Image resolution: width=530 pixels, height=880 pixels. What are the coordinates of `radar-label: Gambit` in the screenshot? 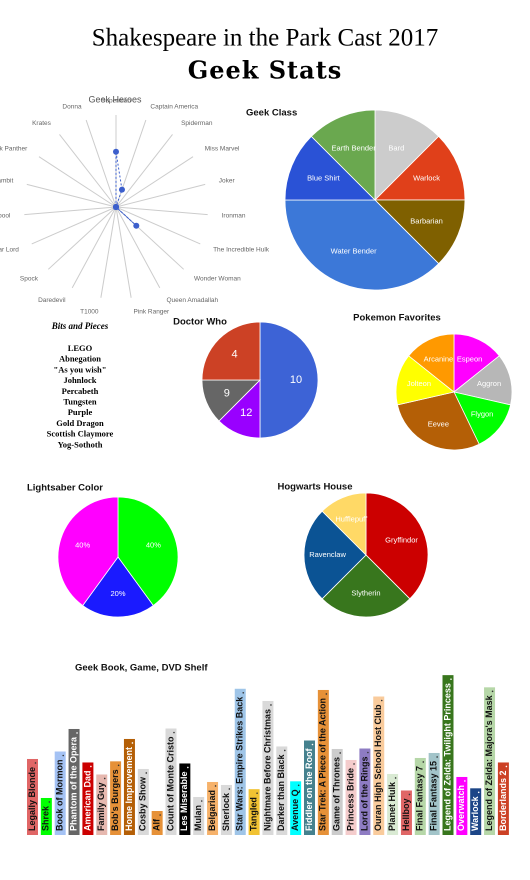 It's located at (6, 181).